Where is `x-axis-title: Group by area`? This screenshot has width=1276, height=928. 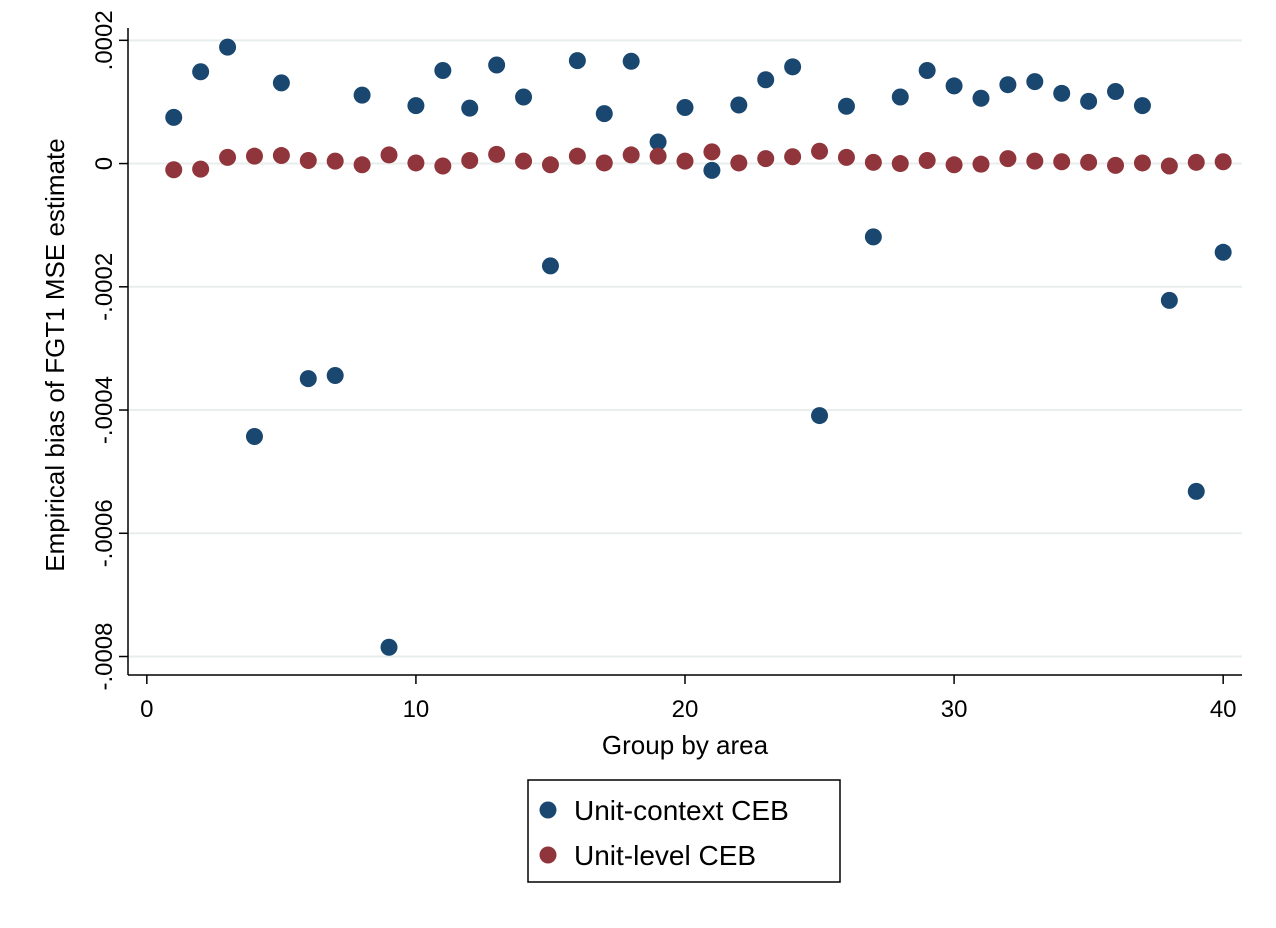 x-axis-title: Group by area is located at coordinates (685, 745).